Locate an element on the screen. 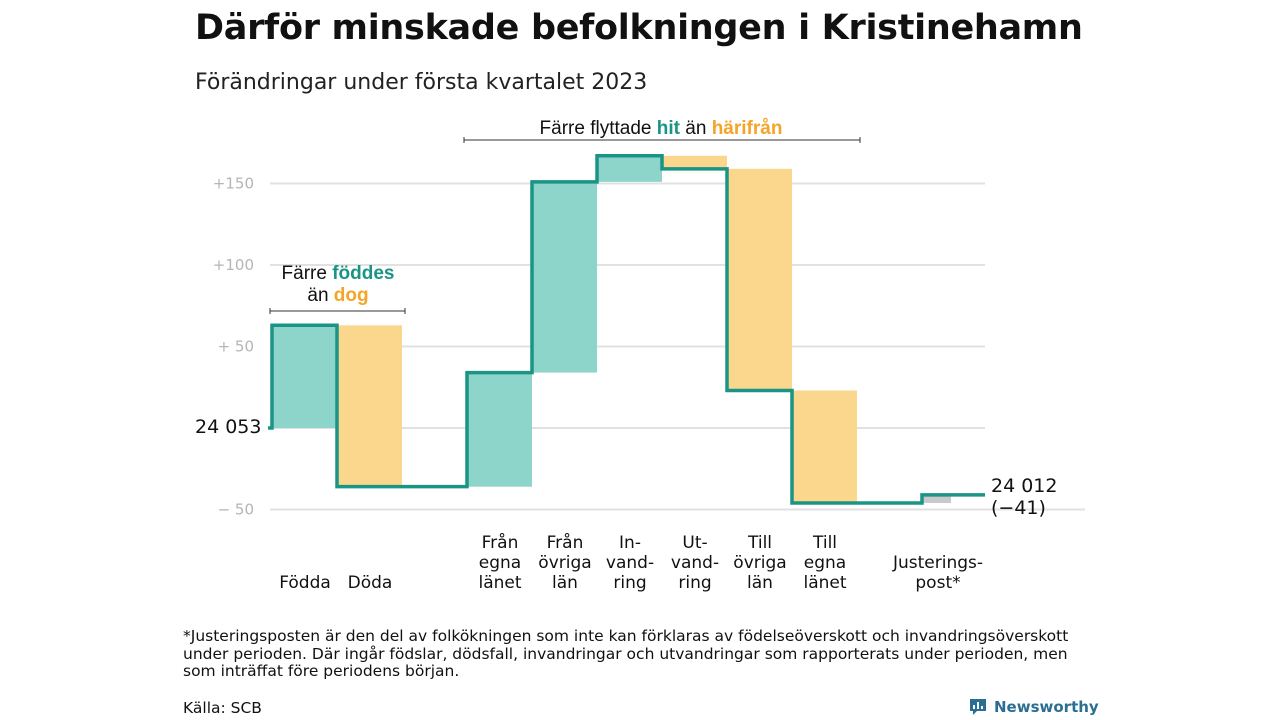  x-category-label: Födda is located at coordinates (305, 583).